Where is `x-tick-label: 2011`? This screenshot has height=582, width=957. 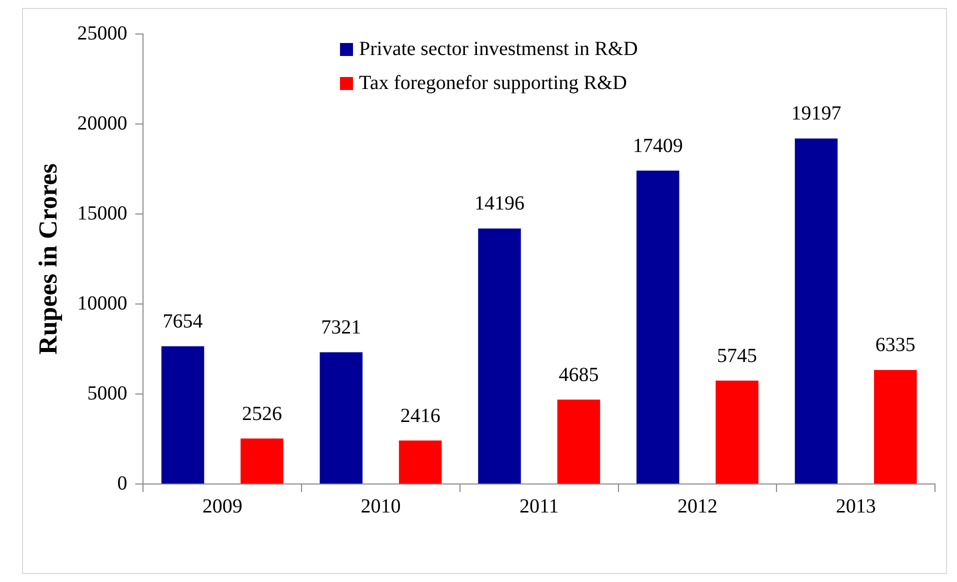
x-tick-label: 2011 is located at coordinates (539, 506).